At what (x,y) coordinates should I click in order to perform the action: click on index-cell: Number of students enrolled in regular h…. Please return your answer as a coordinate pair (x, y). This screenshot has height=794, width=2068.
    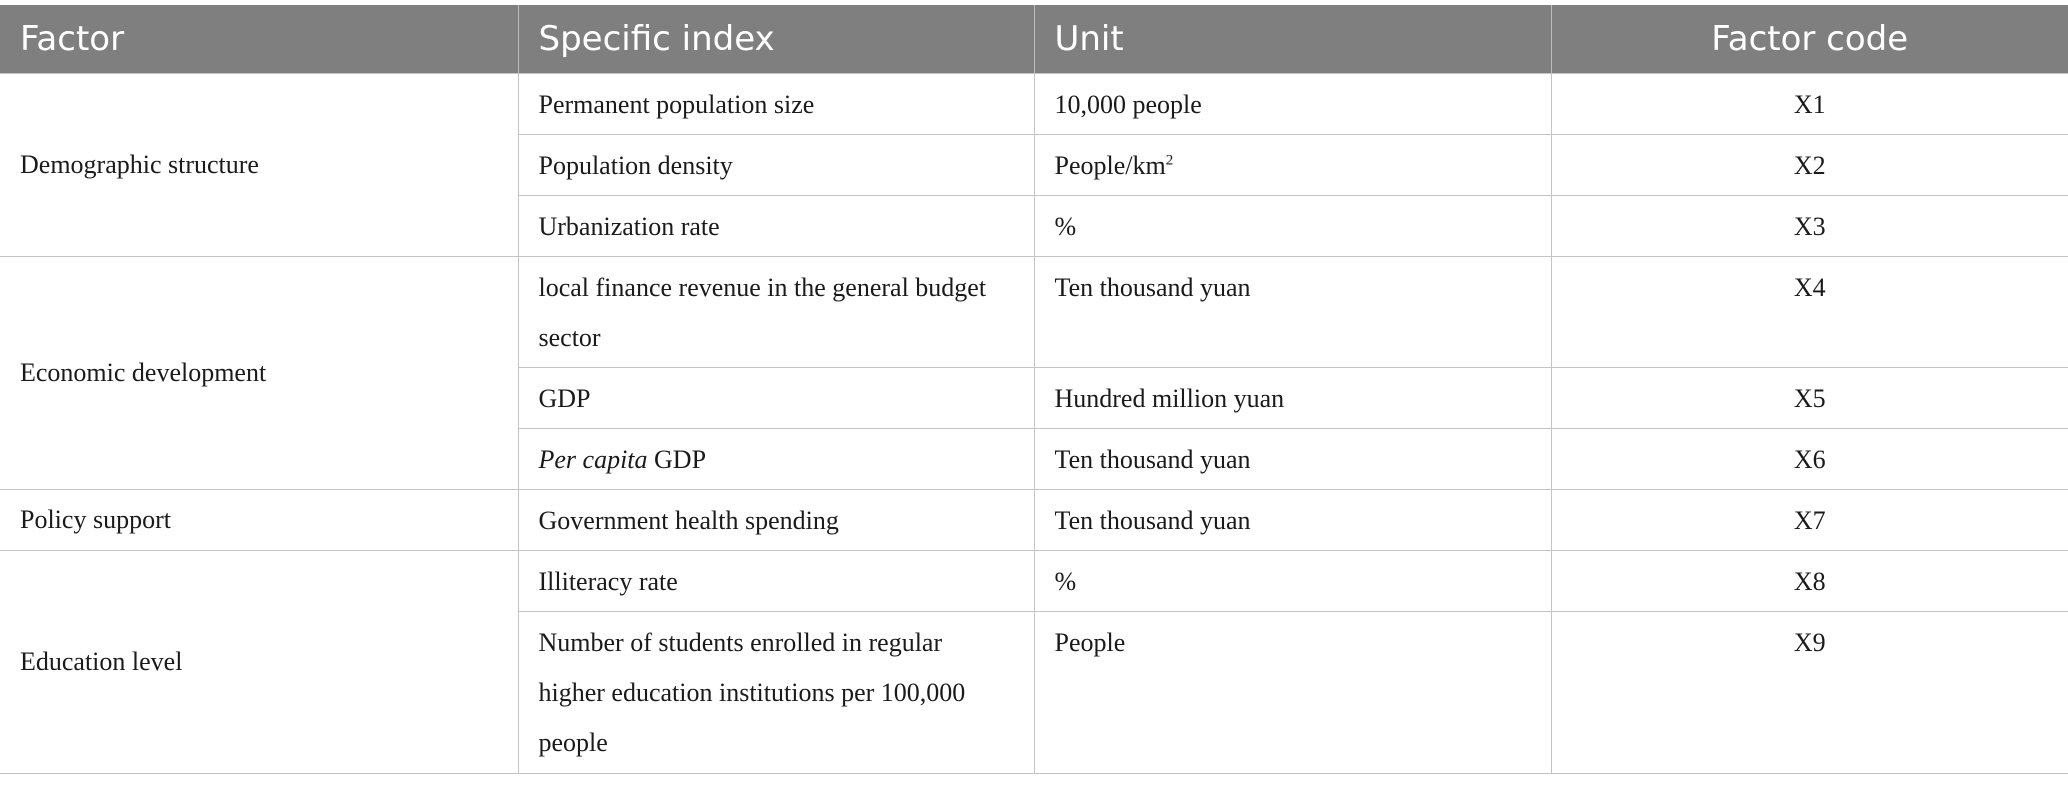
    Looking at the image, I should click on (776, 692).